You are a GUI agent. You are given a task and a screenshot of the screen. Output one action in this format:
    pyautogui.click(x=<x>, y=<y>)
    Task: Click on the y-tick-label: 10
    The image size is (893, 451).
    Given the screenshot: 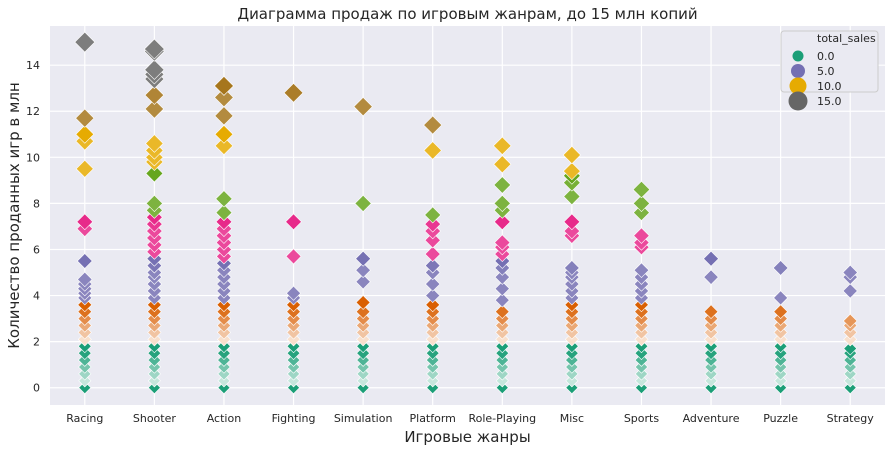 What is the action you would take?
    pyautogui.click(x=33, y=157)
    